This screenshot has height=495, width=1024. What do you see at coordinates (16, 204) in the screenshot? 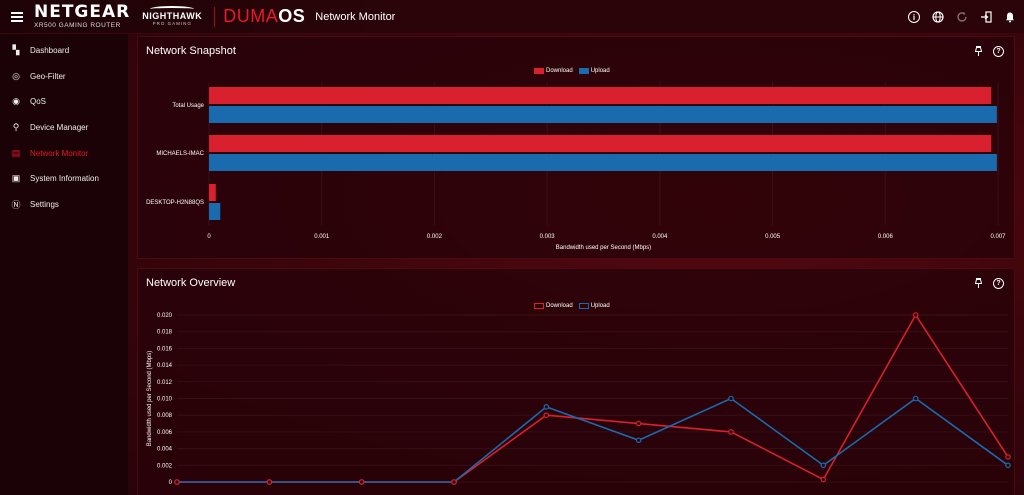
I see `settings-icon: Ⓝ` at bounding box center [16, 204].